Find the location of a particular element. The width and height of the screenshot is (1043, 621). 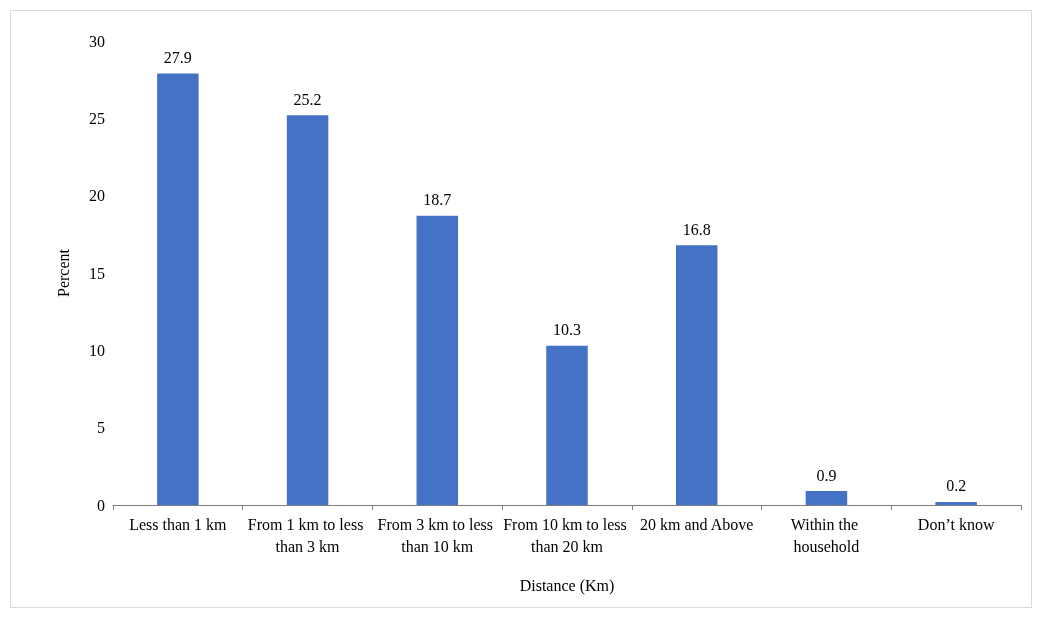

y-tick-label: 10 is located at coordinates (97, 350).